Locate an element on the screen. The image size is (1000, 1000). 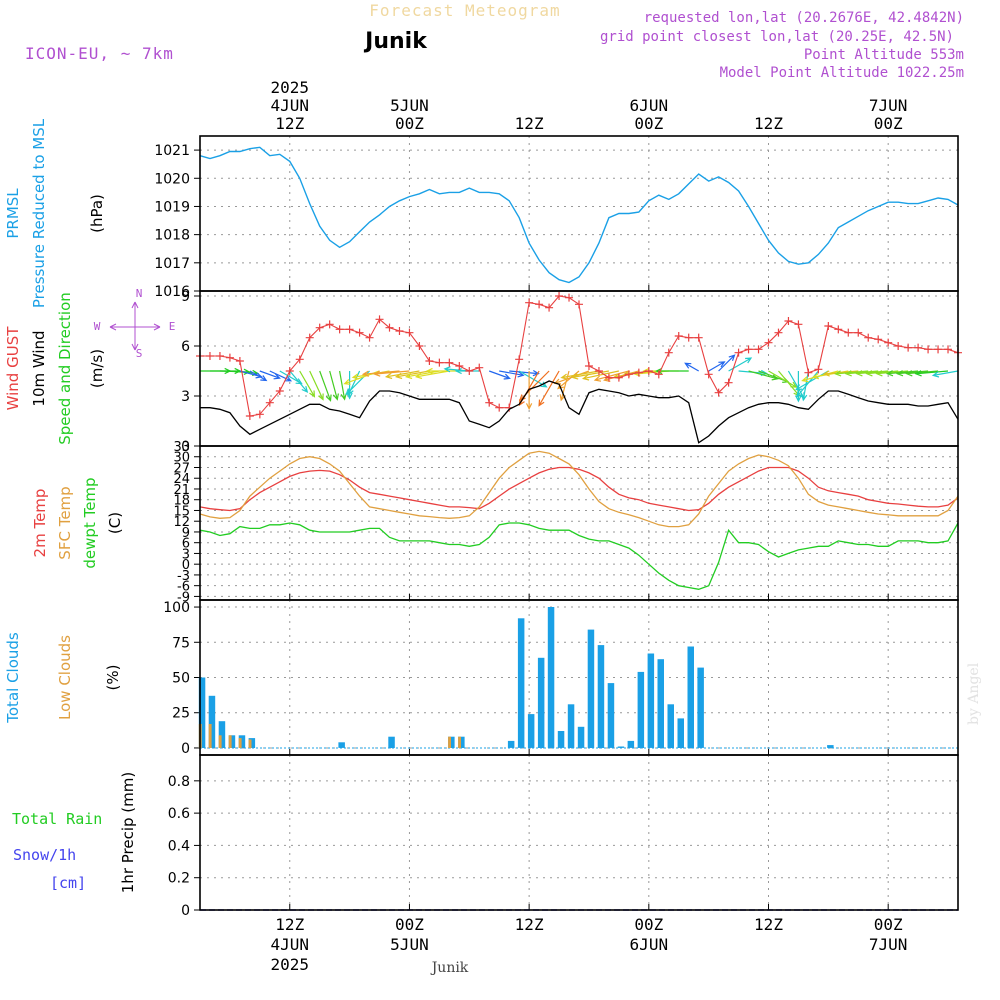
wind-grid is located at coordinates (579, 369).